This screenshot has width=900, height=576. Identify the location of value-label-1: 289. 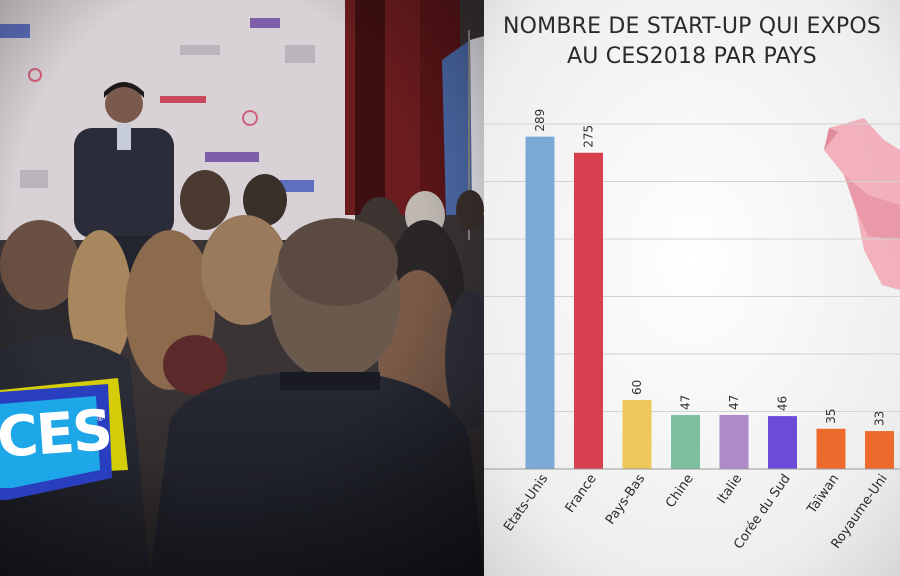
(540, 120).